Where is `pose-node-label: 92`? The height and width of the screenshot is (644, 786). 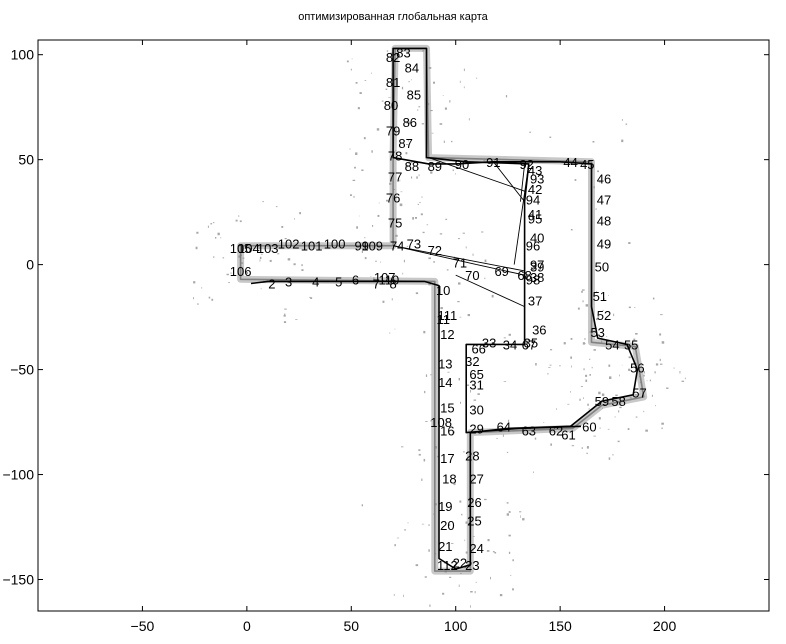
pose-node-label: 92 is located at coordinates (526, 164).